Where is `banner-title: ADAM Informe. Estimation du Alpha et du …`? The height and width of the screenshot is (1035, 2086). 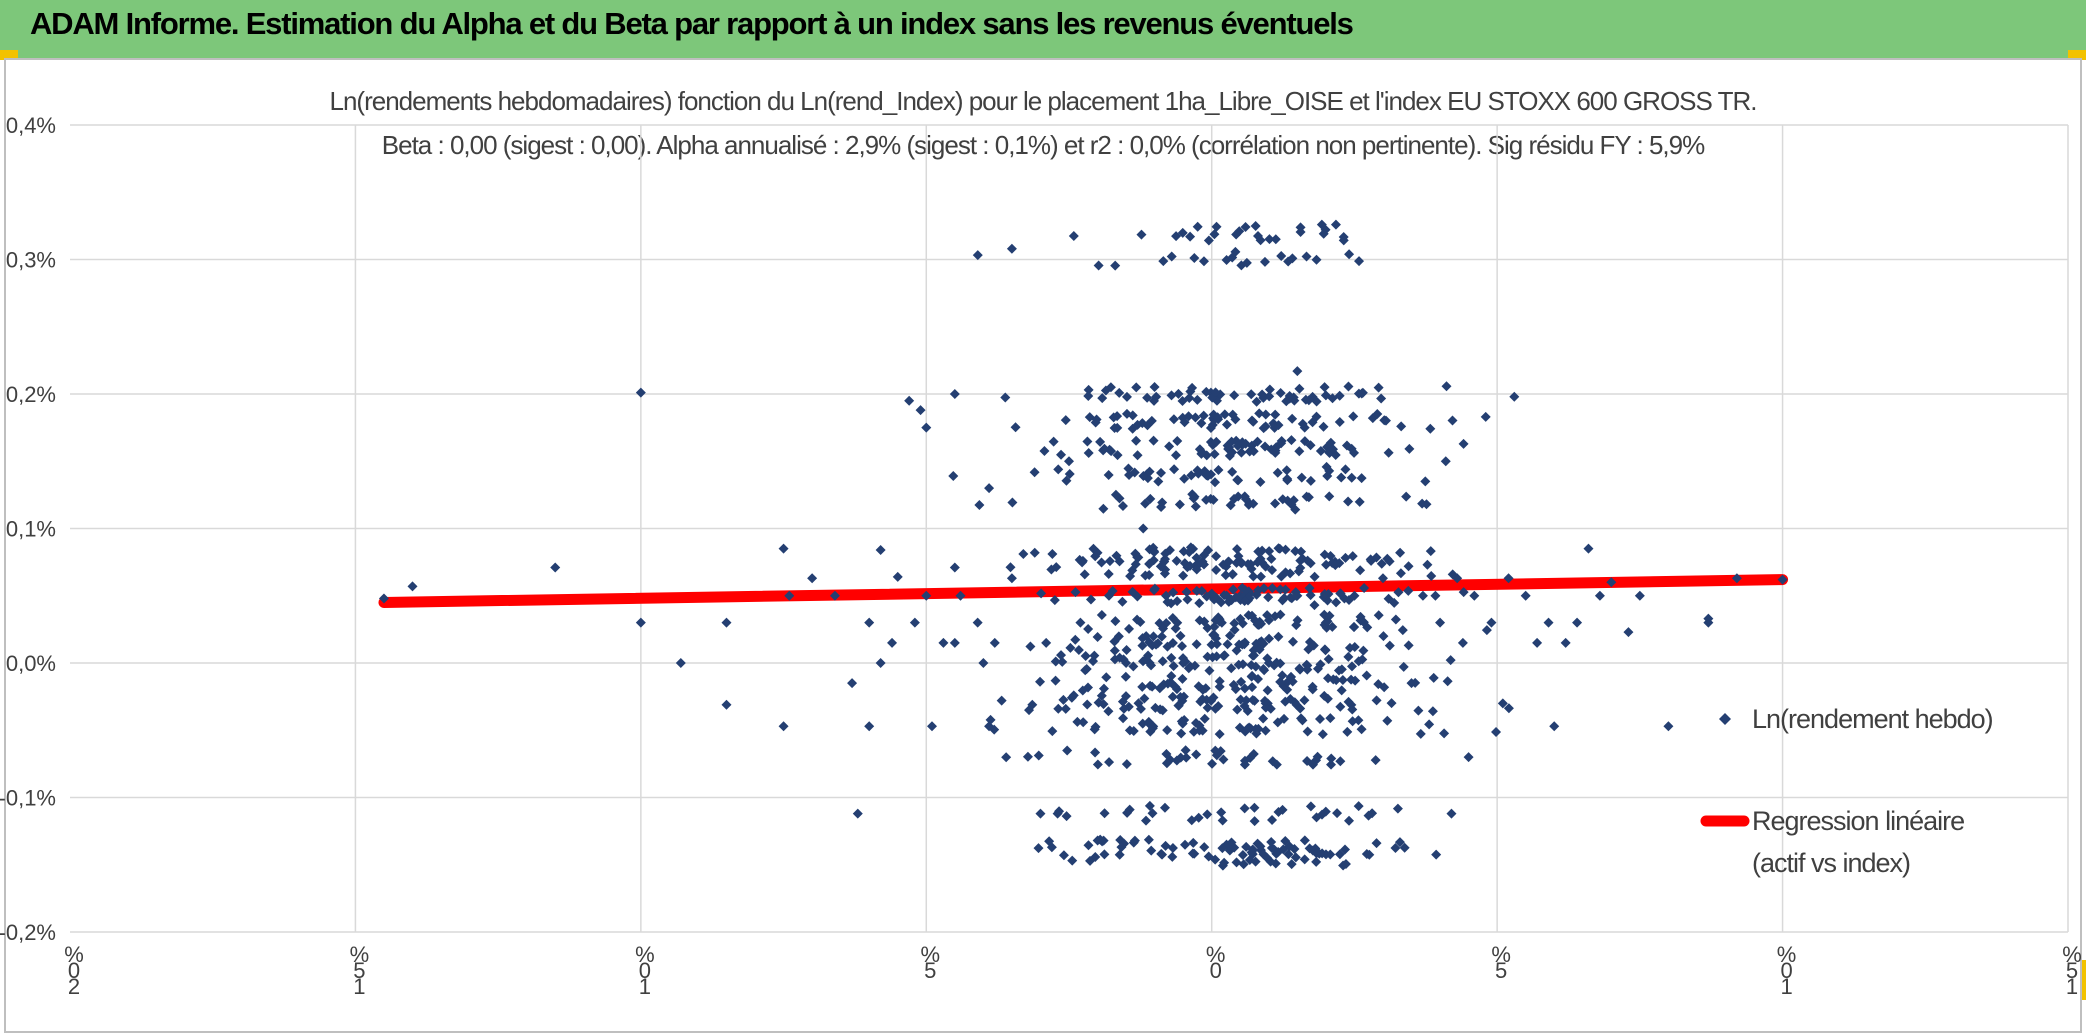
banner-title: ADAM Informe. Estimation du Alpha et du … is located at coordinates (692, 23).